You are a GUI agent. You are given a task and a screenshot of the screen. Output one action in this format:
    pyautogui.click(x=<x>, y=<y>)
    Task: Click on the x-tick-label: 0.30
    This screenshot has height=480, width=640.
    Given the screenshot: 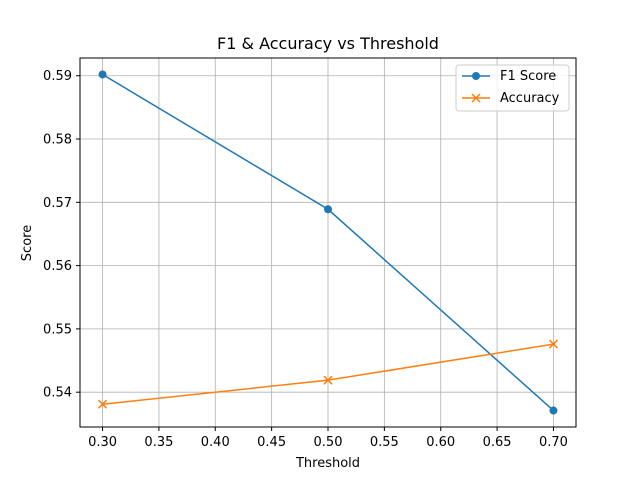 What is the action you would take?
    pyautogui.click(x=102, y=442)
    